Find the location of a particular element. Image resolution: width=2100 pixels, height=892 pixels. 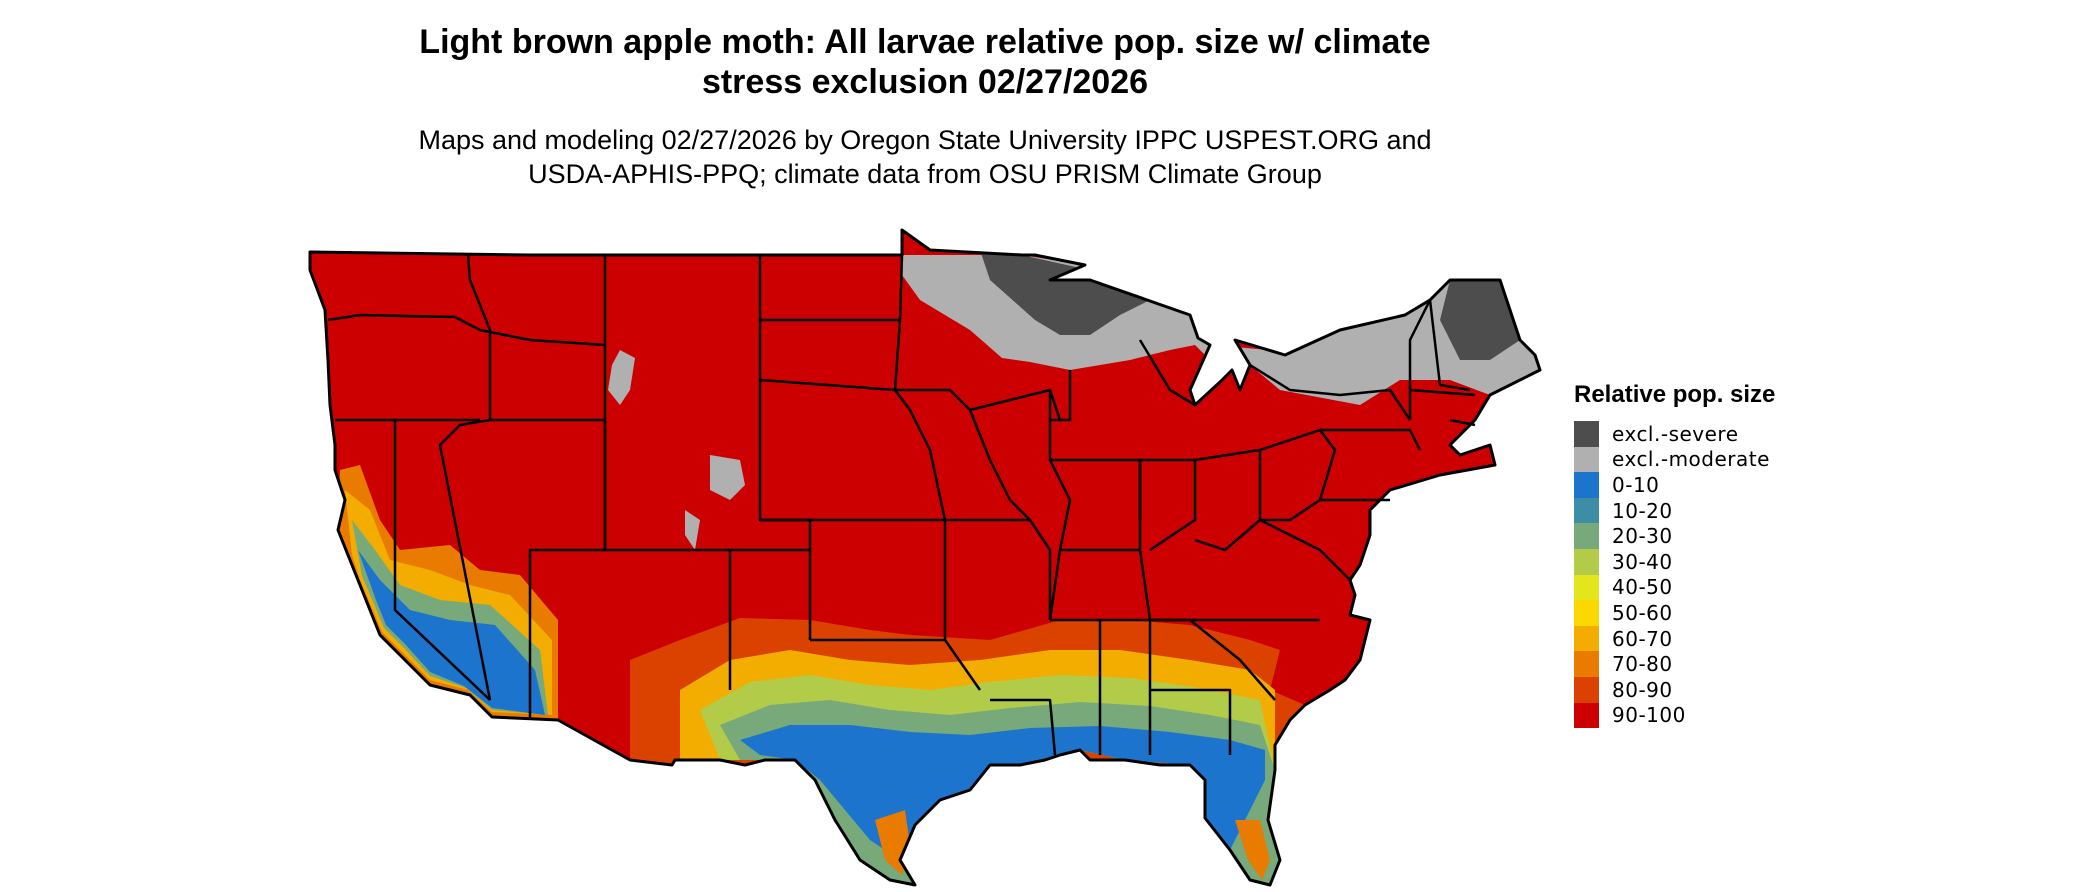

legend-label: excl.-moderate is located at coordinates (1691, 459).